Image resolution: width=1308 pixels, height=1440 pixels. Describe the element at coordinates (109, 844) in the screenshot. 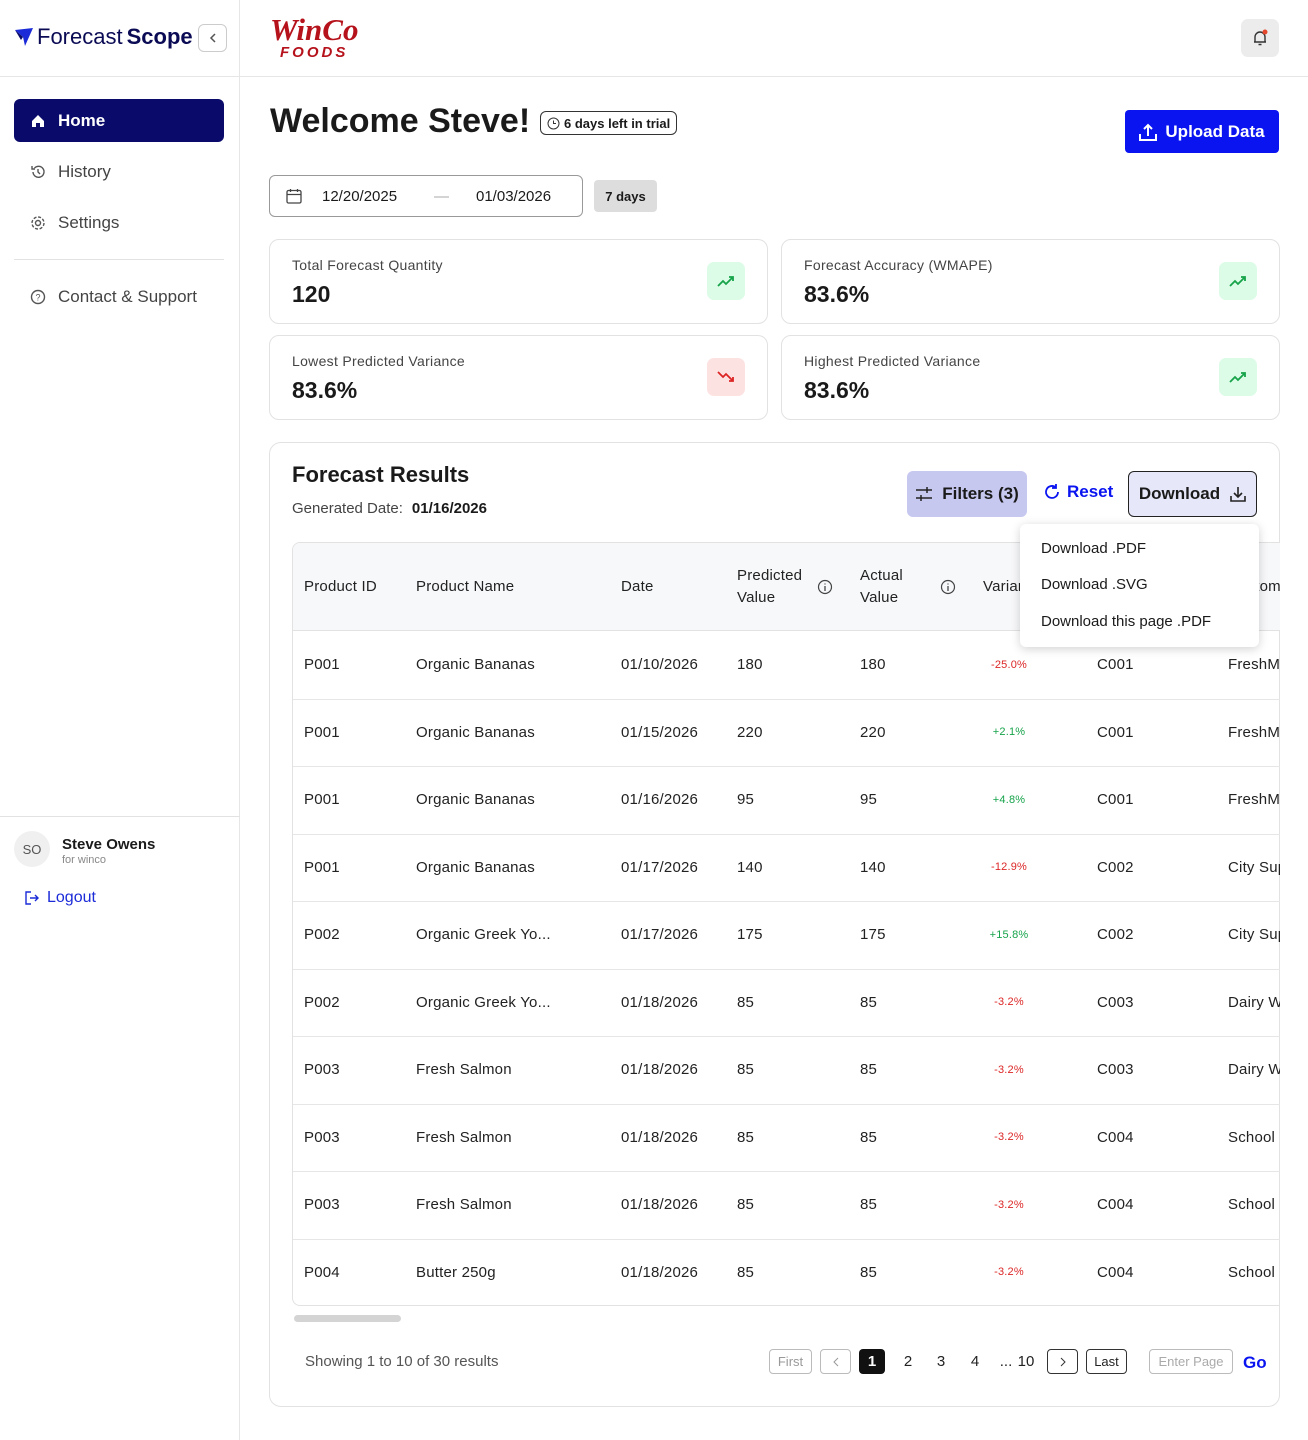

I see `user-name: Steve Owens` at that location.